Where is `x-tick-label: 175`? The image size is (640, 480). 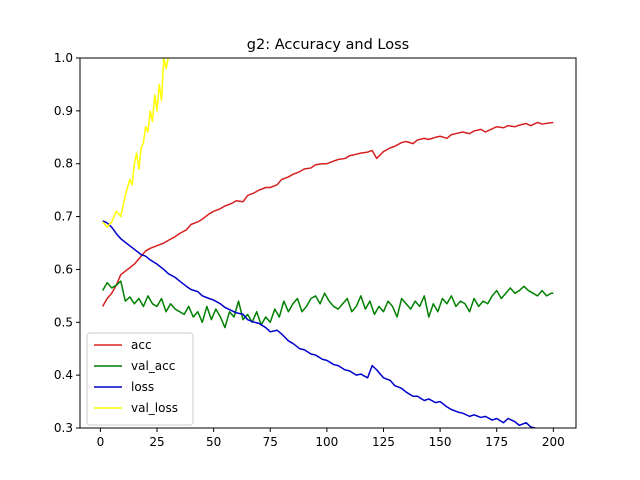
x-tick-label: 175 is located at coordinates (496, 442).